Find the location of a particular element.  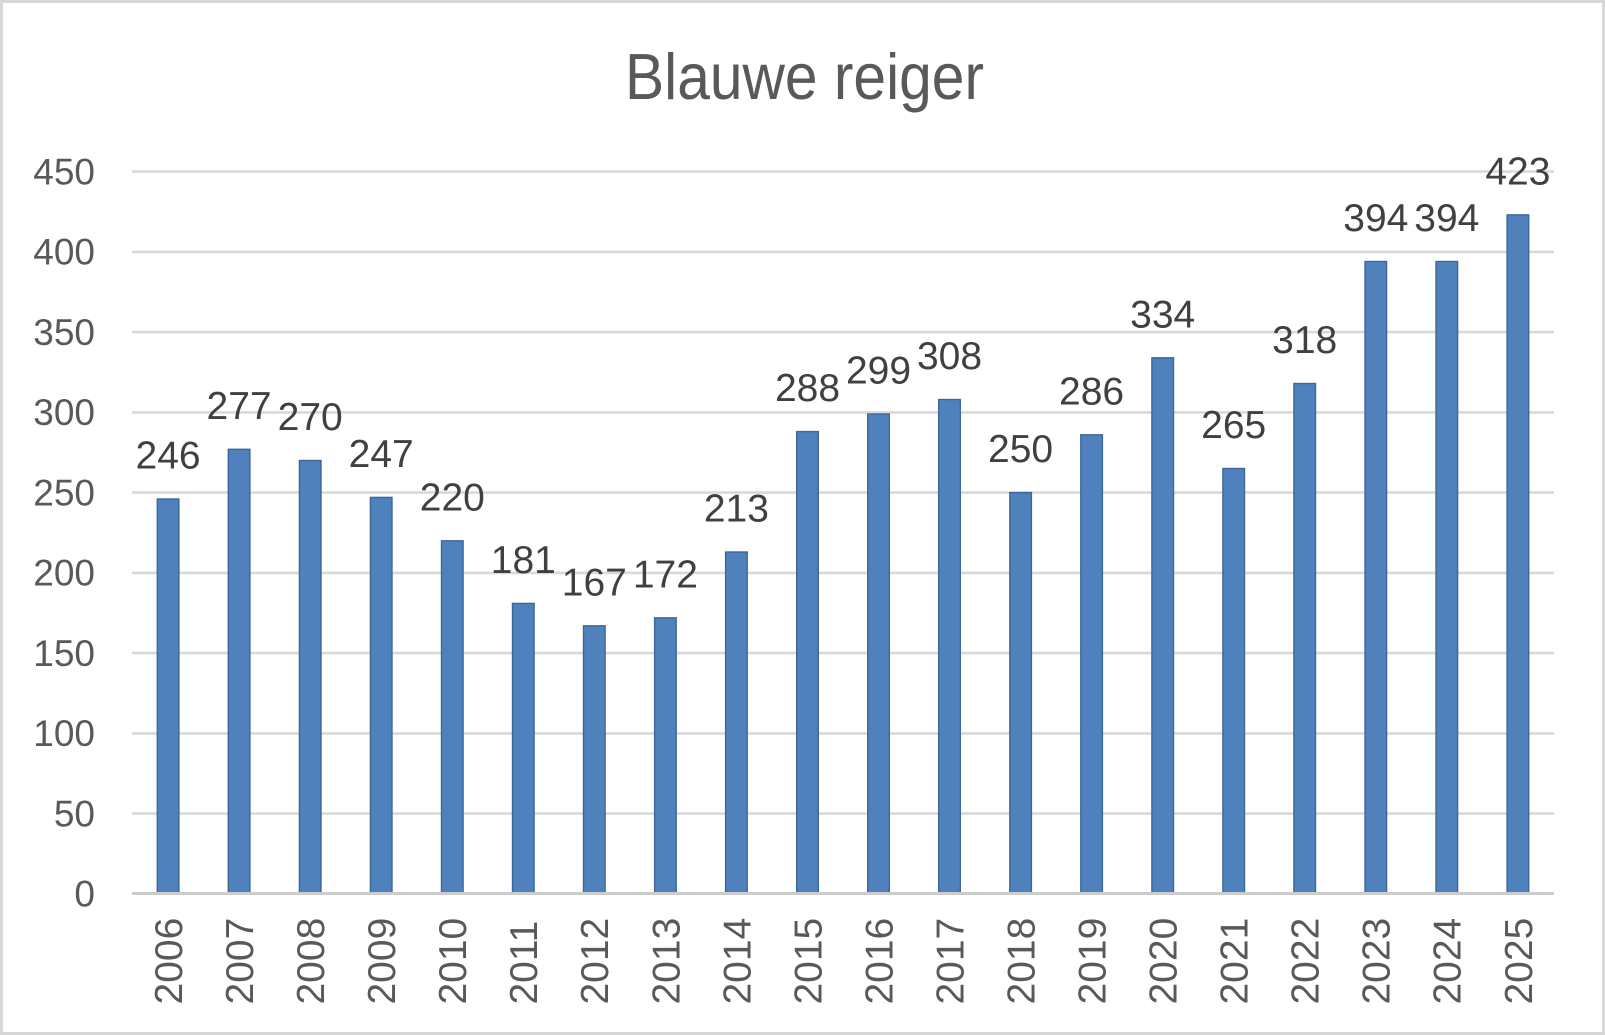

svg-text: 2021 is located at coordinates (1235, 961).